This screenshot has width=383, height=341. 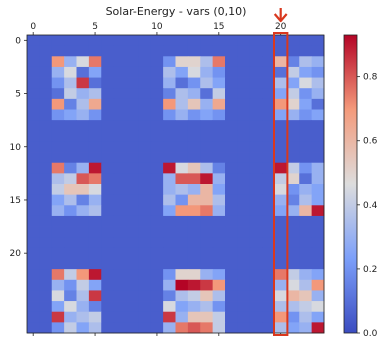 I want to click on y-tick-label: 5, so click(x=18, y=95).